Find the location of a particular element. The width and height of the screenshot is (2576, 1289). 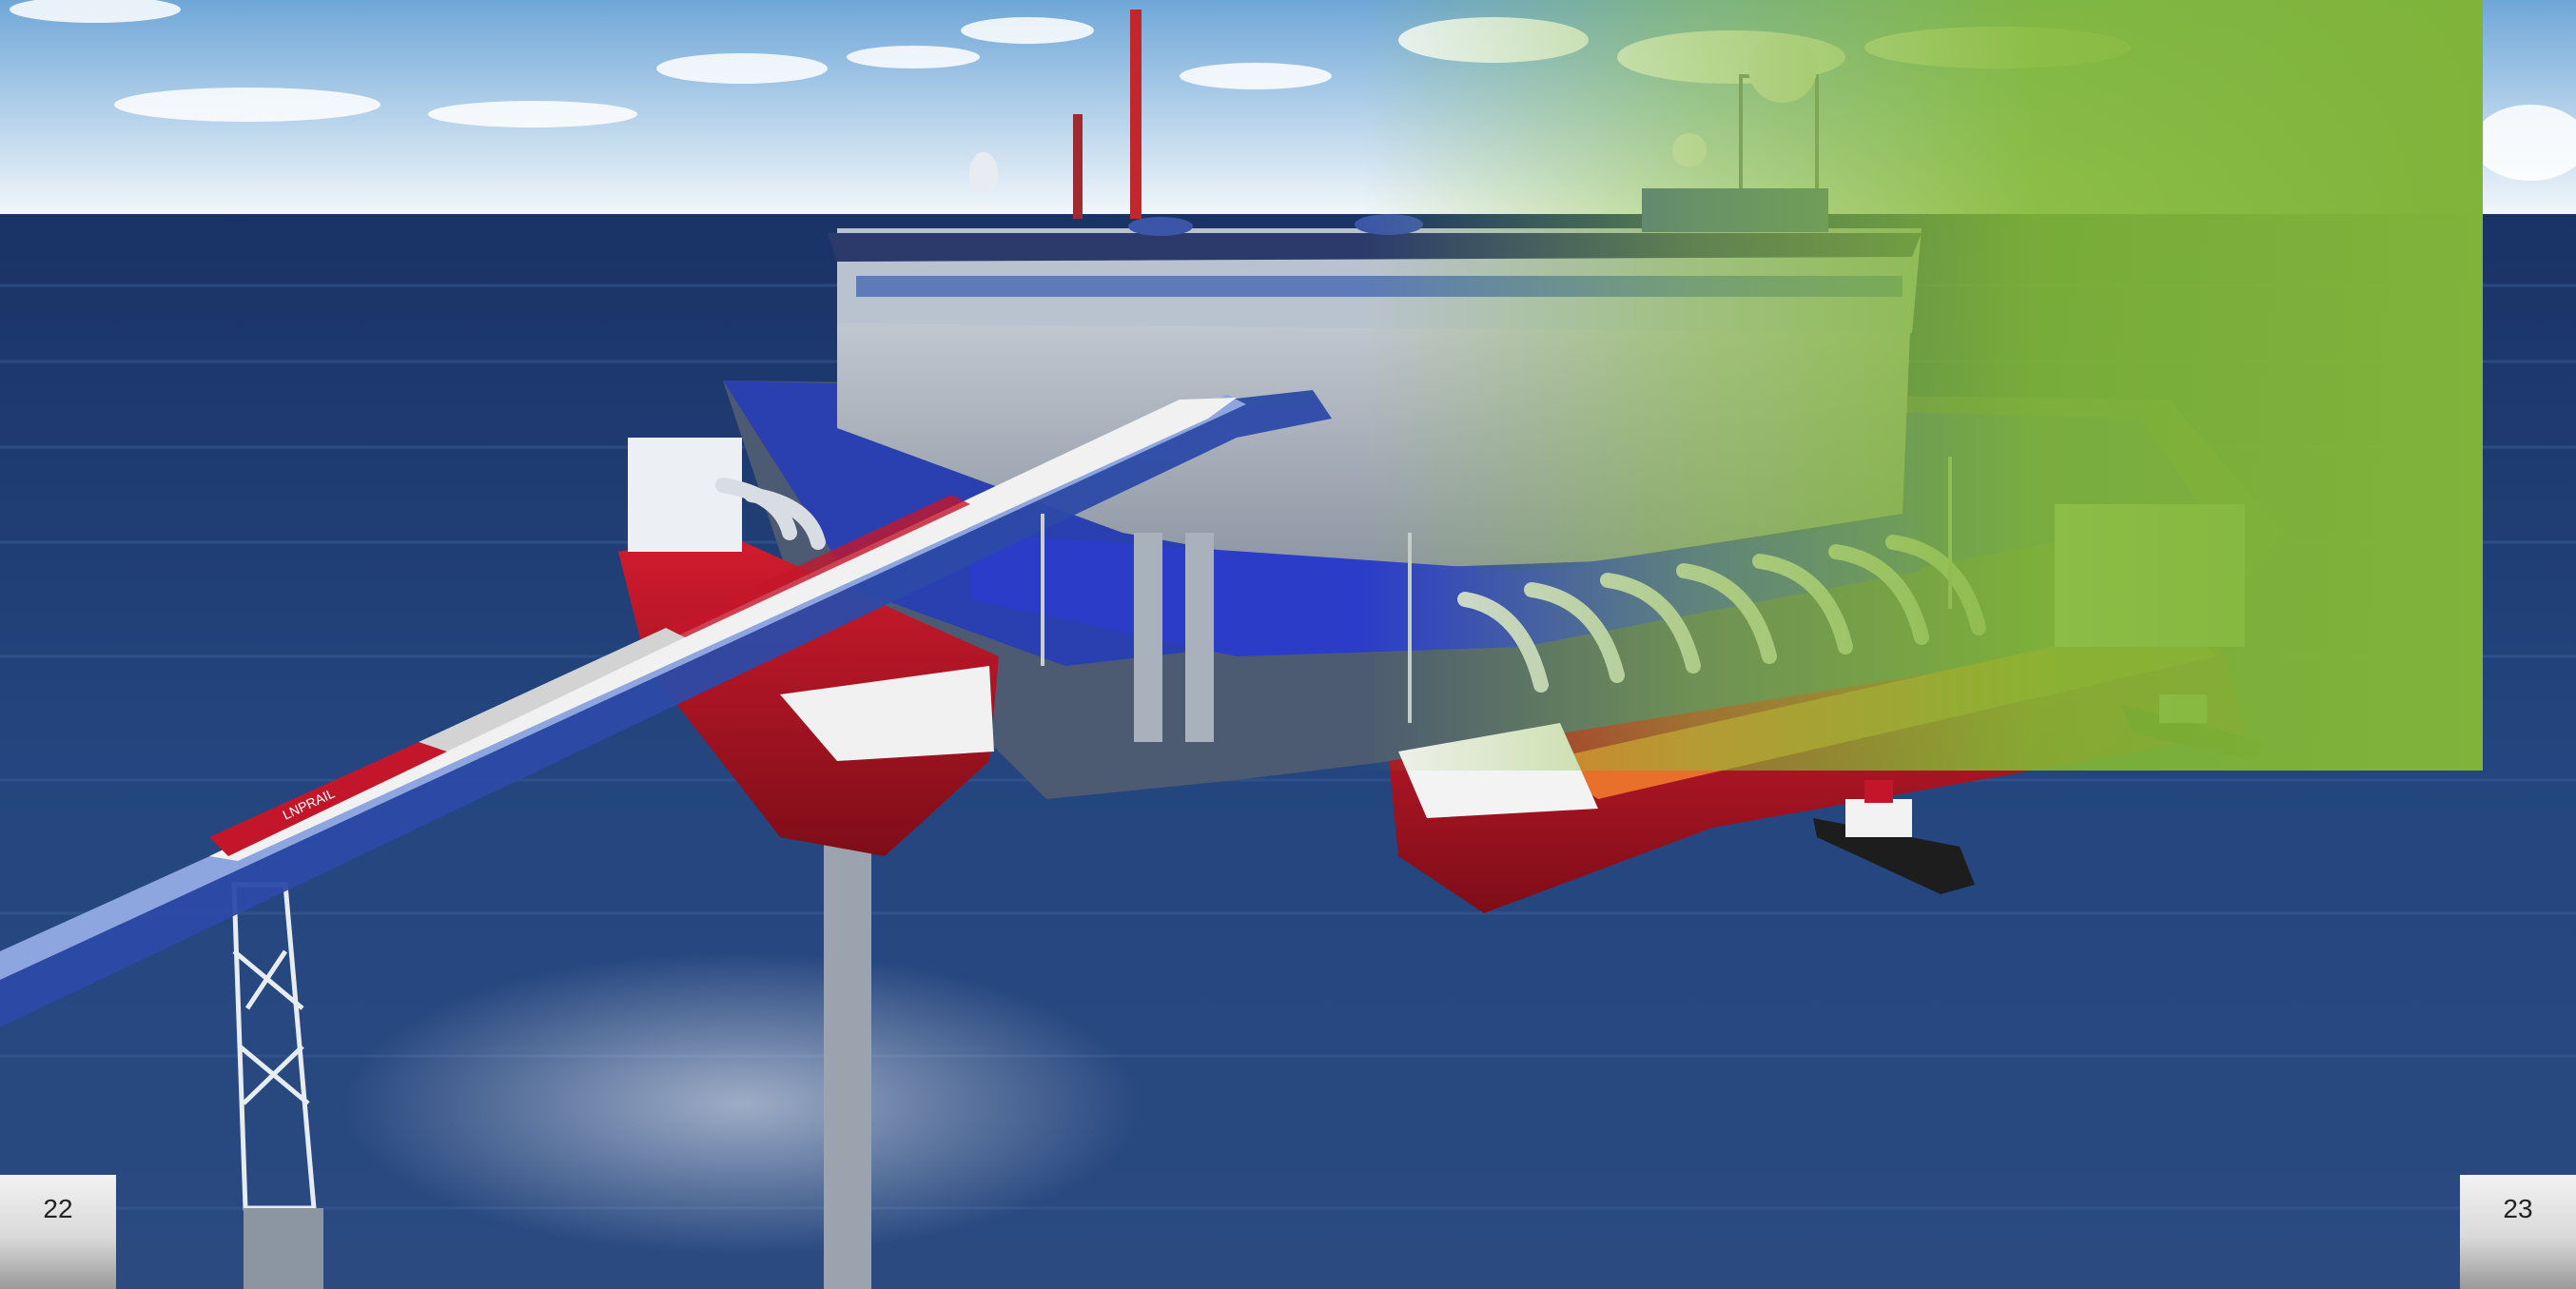

page-number-right: 23 is located at coordinates (2518, 1232).